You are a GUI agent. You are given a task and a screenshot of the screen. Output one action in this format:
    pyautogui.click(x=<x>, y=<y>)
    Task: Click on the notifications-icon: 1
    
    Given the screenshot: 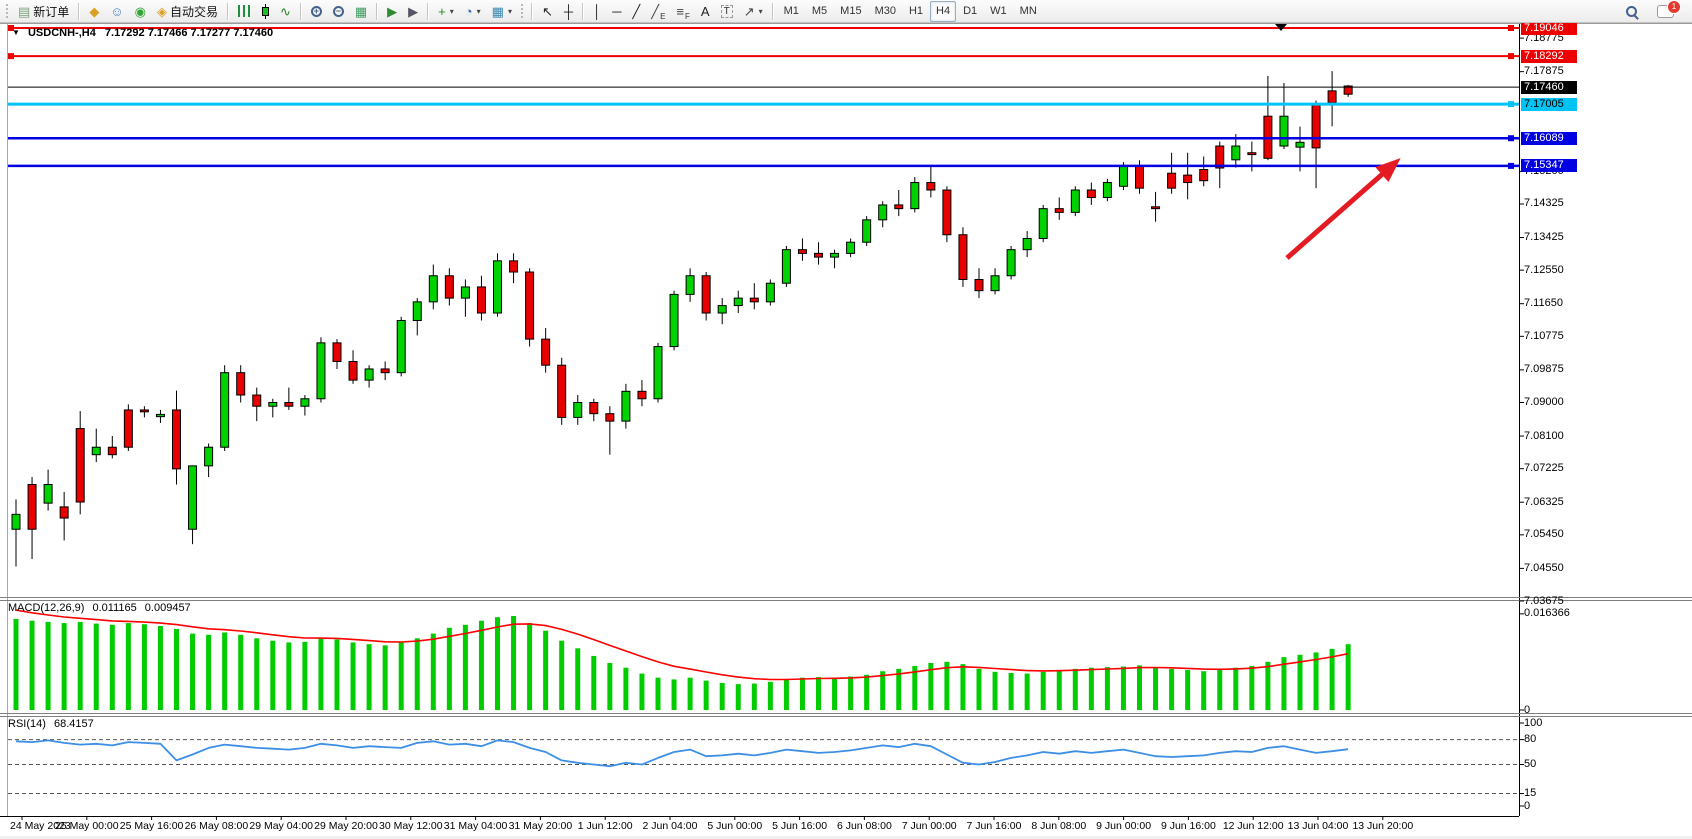 What is the action you would take?
    pyautogui.click(x=1666, y=11)
    